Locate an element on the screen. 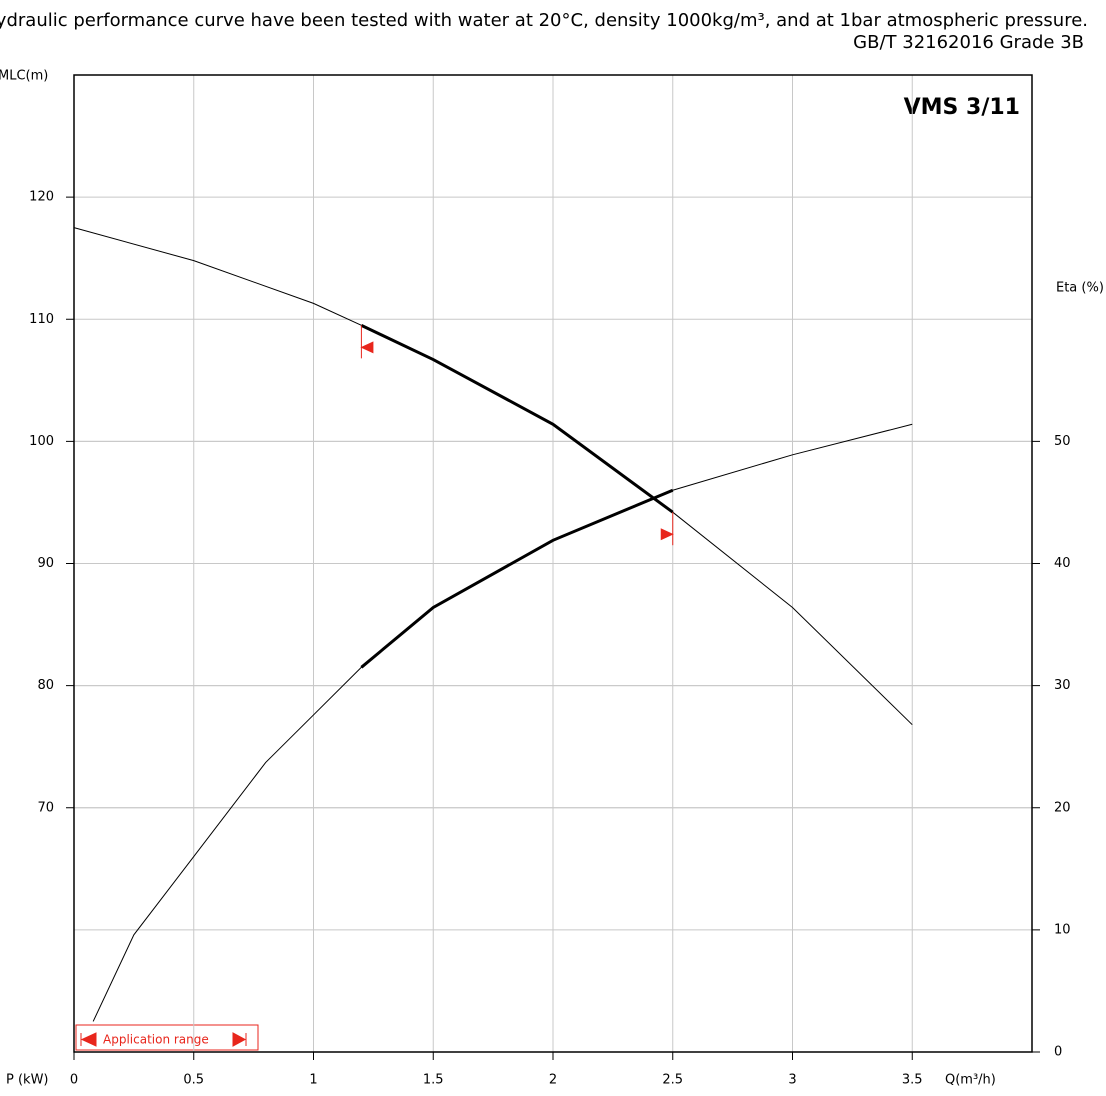 The width and height of the screenshot is (1106, 1096). range-box is located at coordinates (167, 1037).